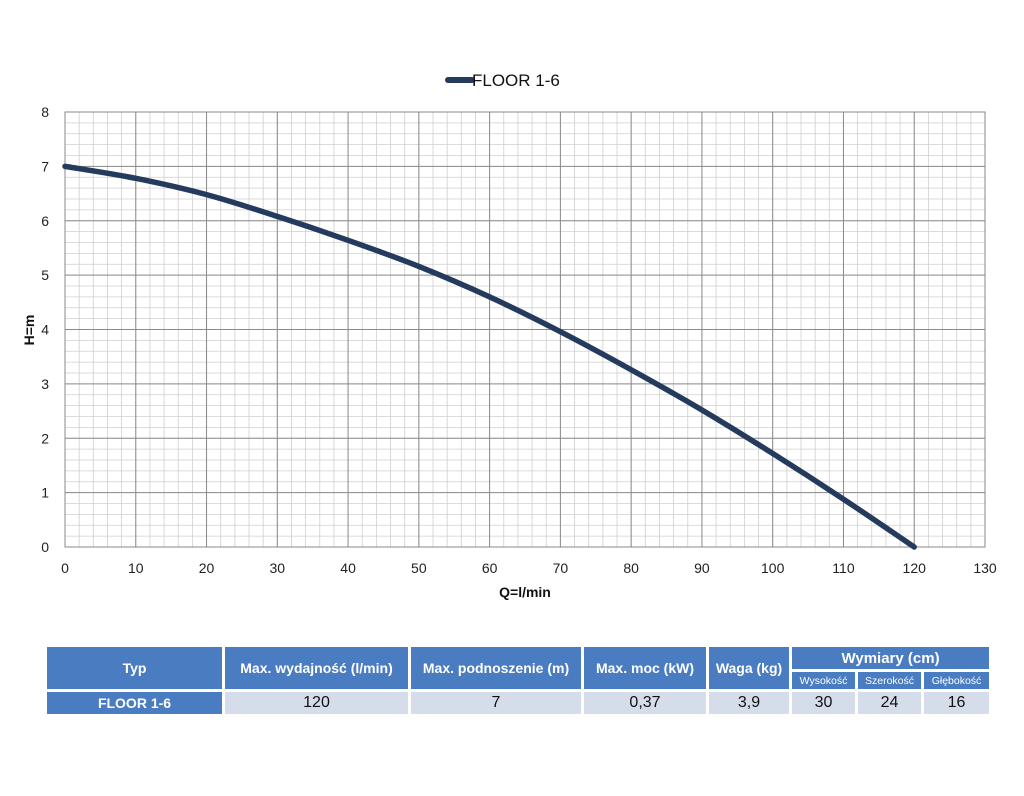  I want to click on y-tick-label: 1, so click(45, 493).